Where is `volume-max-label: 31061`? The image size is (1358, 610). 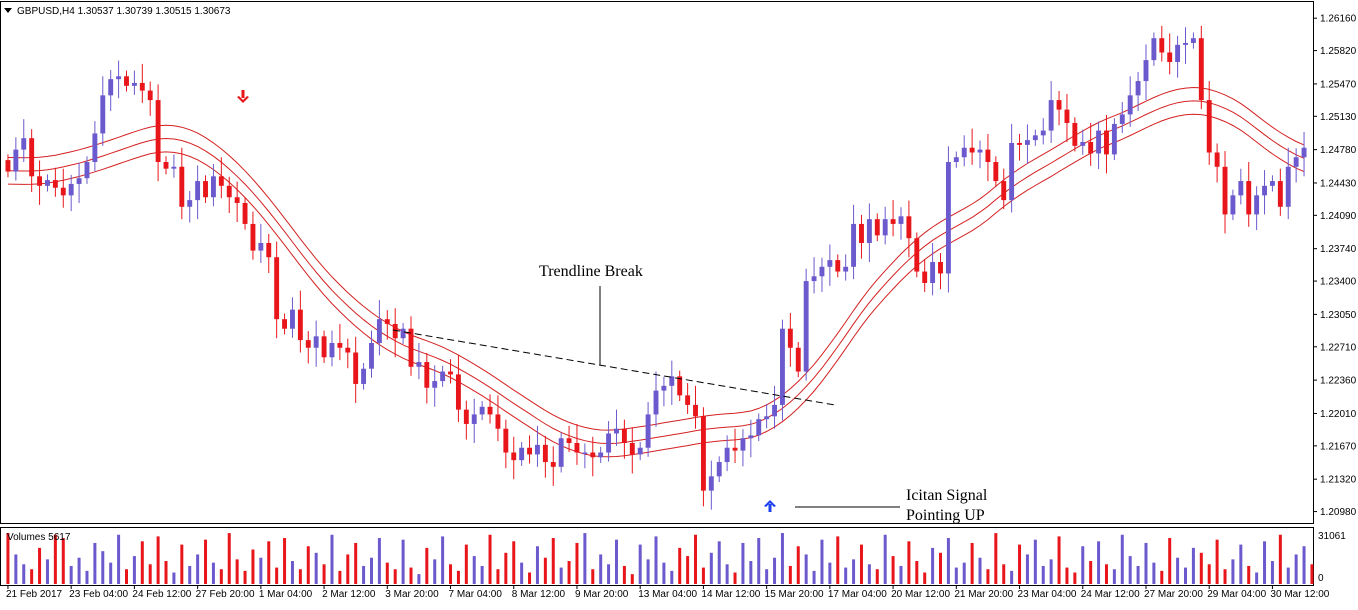
volume-max-label: 31061 is located at coordinates (1332, 536).